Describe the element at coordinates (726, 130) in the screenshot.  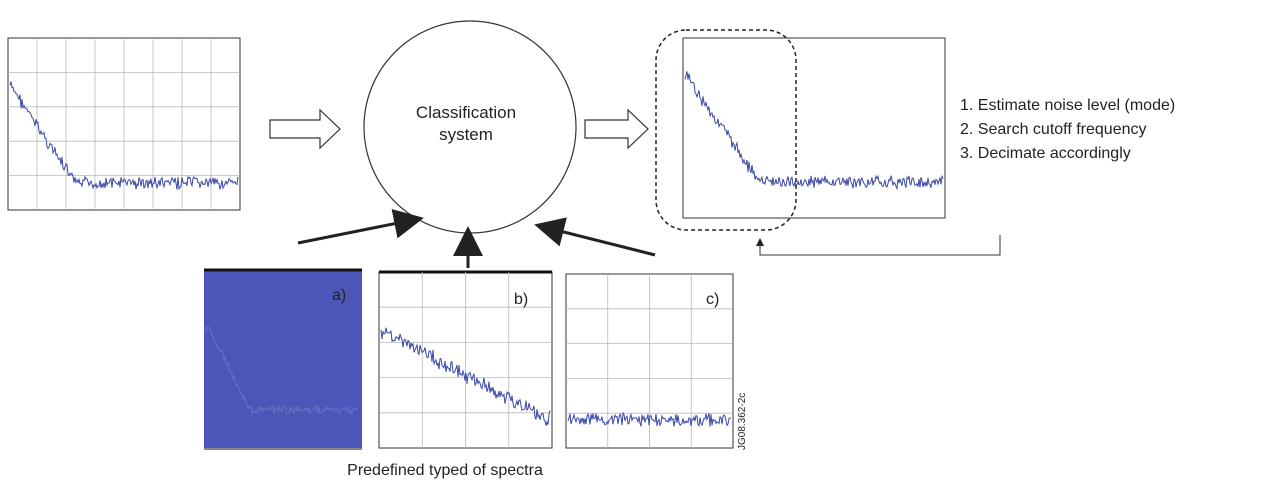
I see `cutoff-selection-highlight` at that location.